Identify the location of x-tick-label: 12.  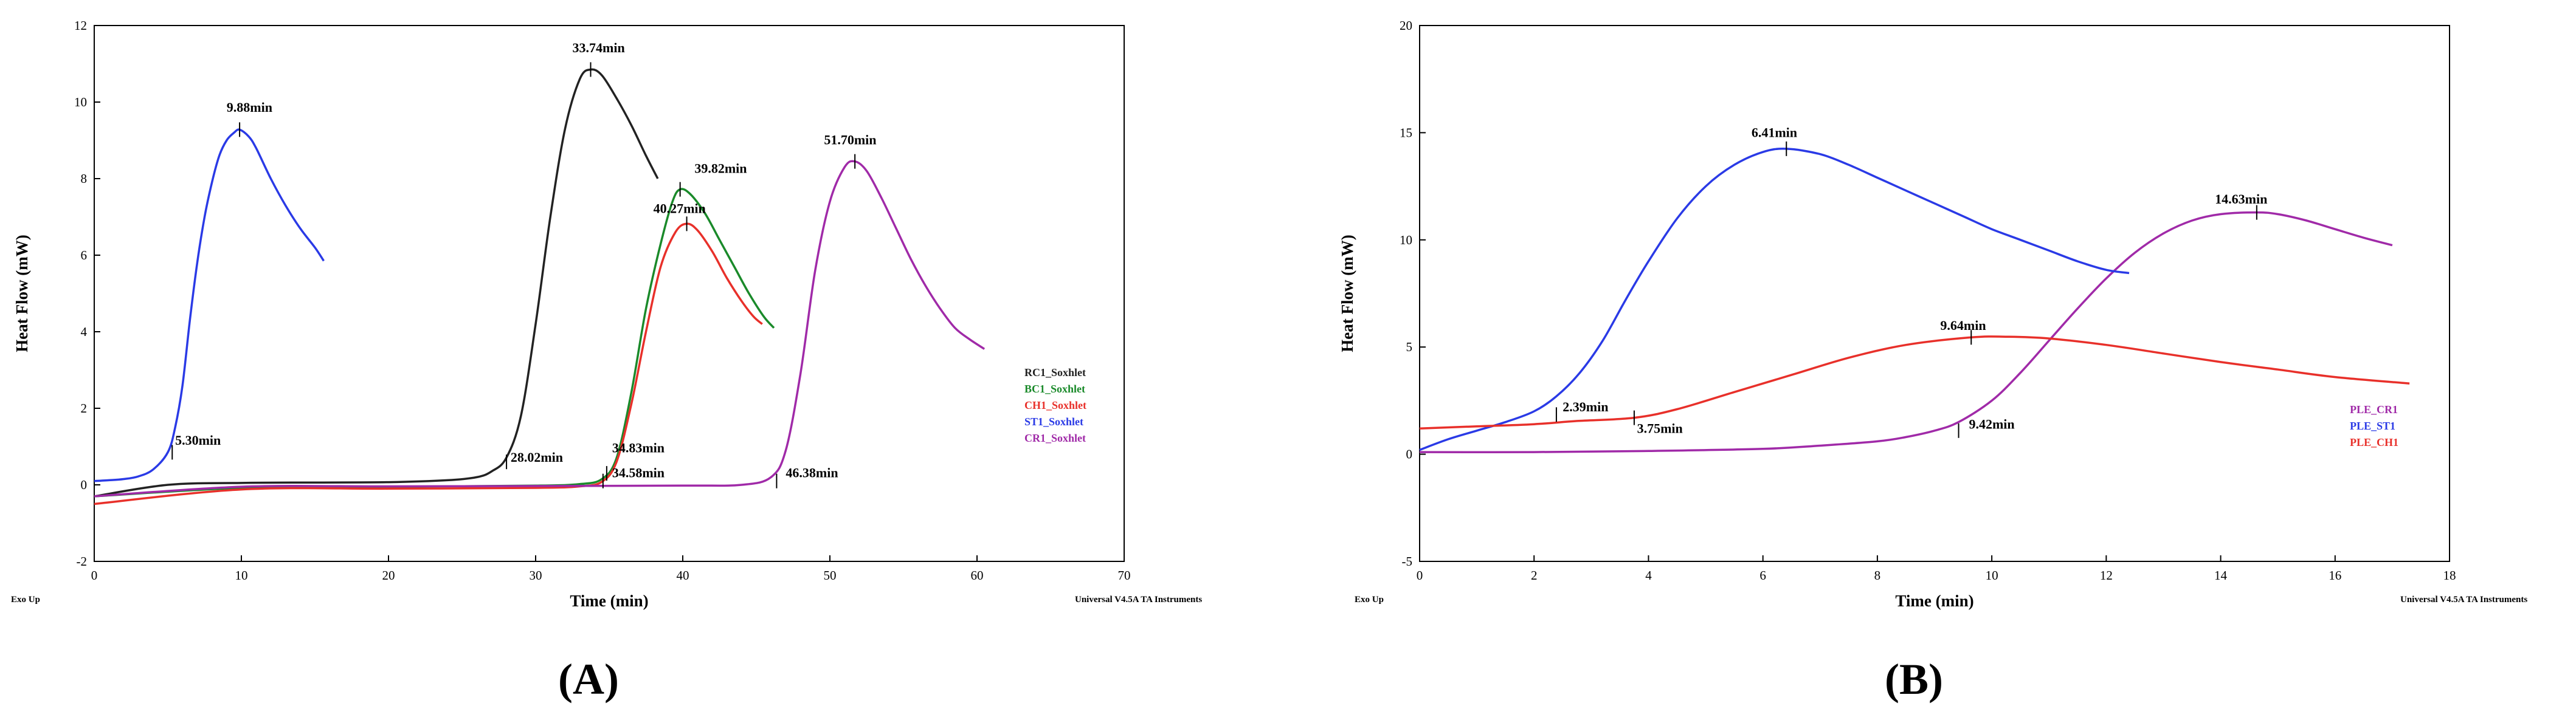
(2106, 575).